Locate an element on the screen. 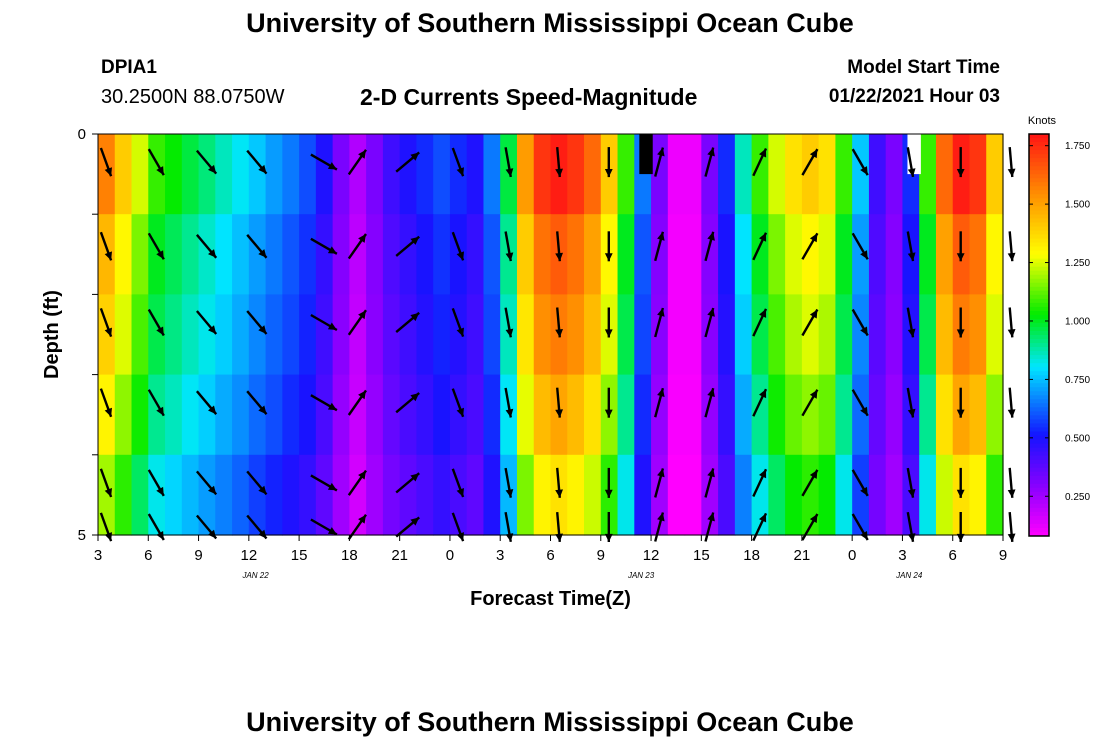 This screenshot has height=750, width=1100. x-tick-label: 6 is located at coordinates (148, 555).